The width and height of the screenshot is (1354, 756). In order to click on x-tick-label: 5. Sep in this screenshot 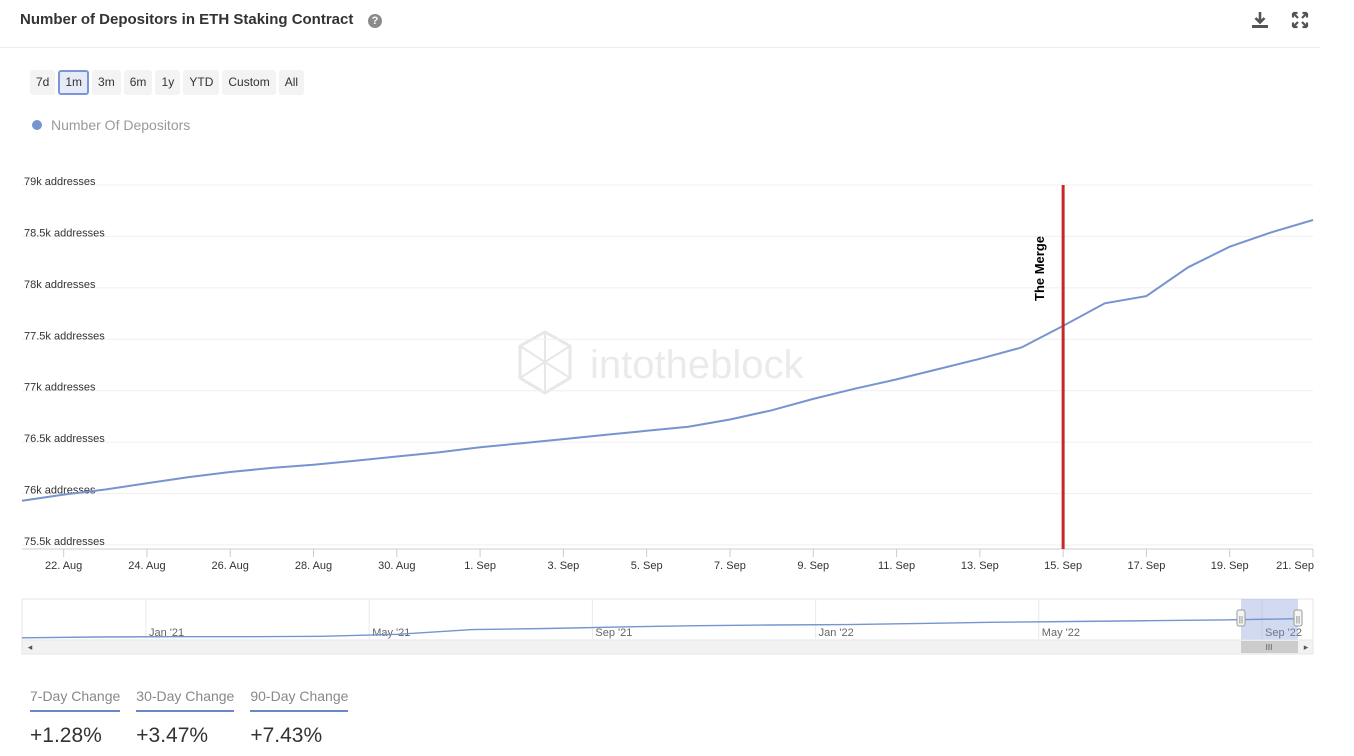, I will do `click(647, 566)`.